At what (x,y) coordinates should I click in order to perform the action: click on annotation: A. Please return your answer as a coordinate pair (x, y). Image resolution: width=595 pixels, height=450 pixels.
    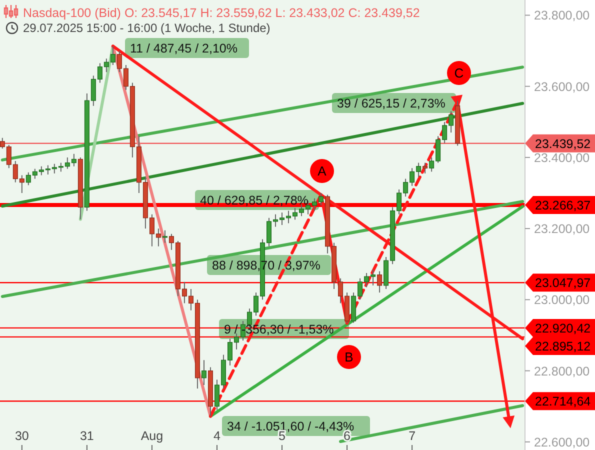
    Looking at the image, I should click on (322, 171).